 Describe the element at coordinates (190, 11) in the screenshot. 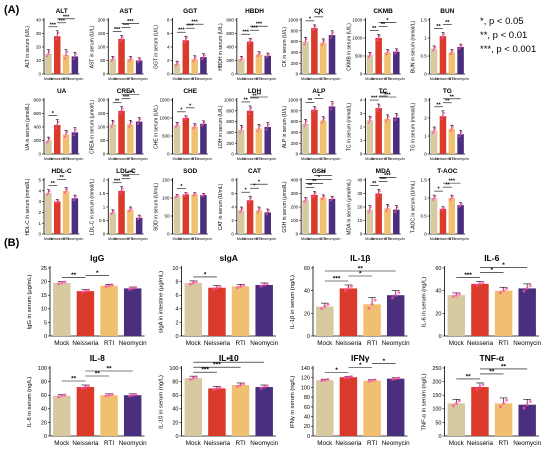

I see `chart-title: GGT` at that location.